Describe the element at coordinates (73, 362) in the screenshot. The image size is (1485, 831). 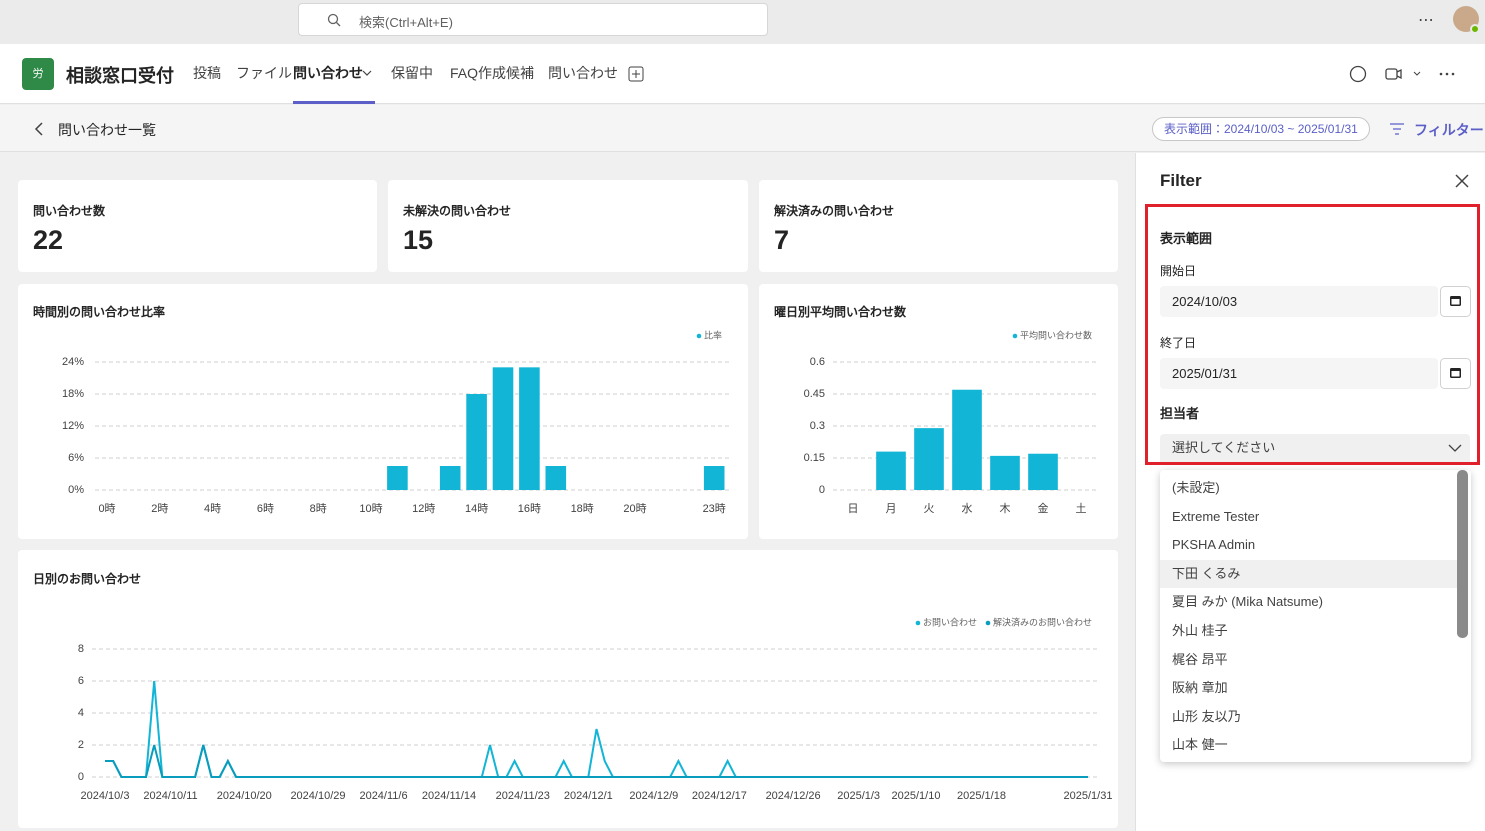
I see `y-tick-label: 24%` at that location.